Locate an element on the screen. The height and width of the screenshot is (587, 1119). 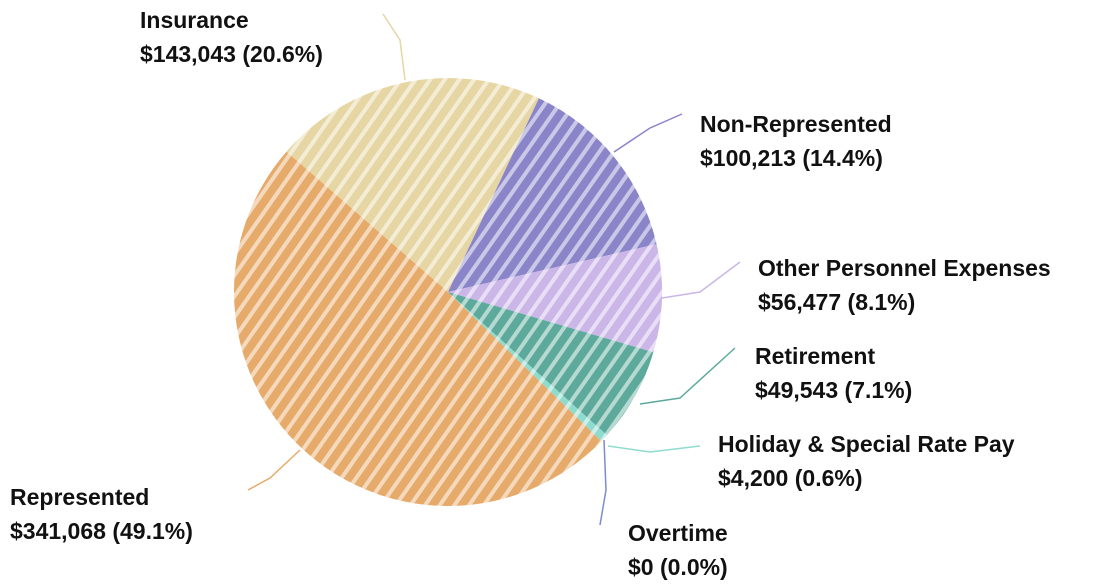
slice-value-label: $4,200 (0.6%) is located at coordinates (790, 478).